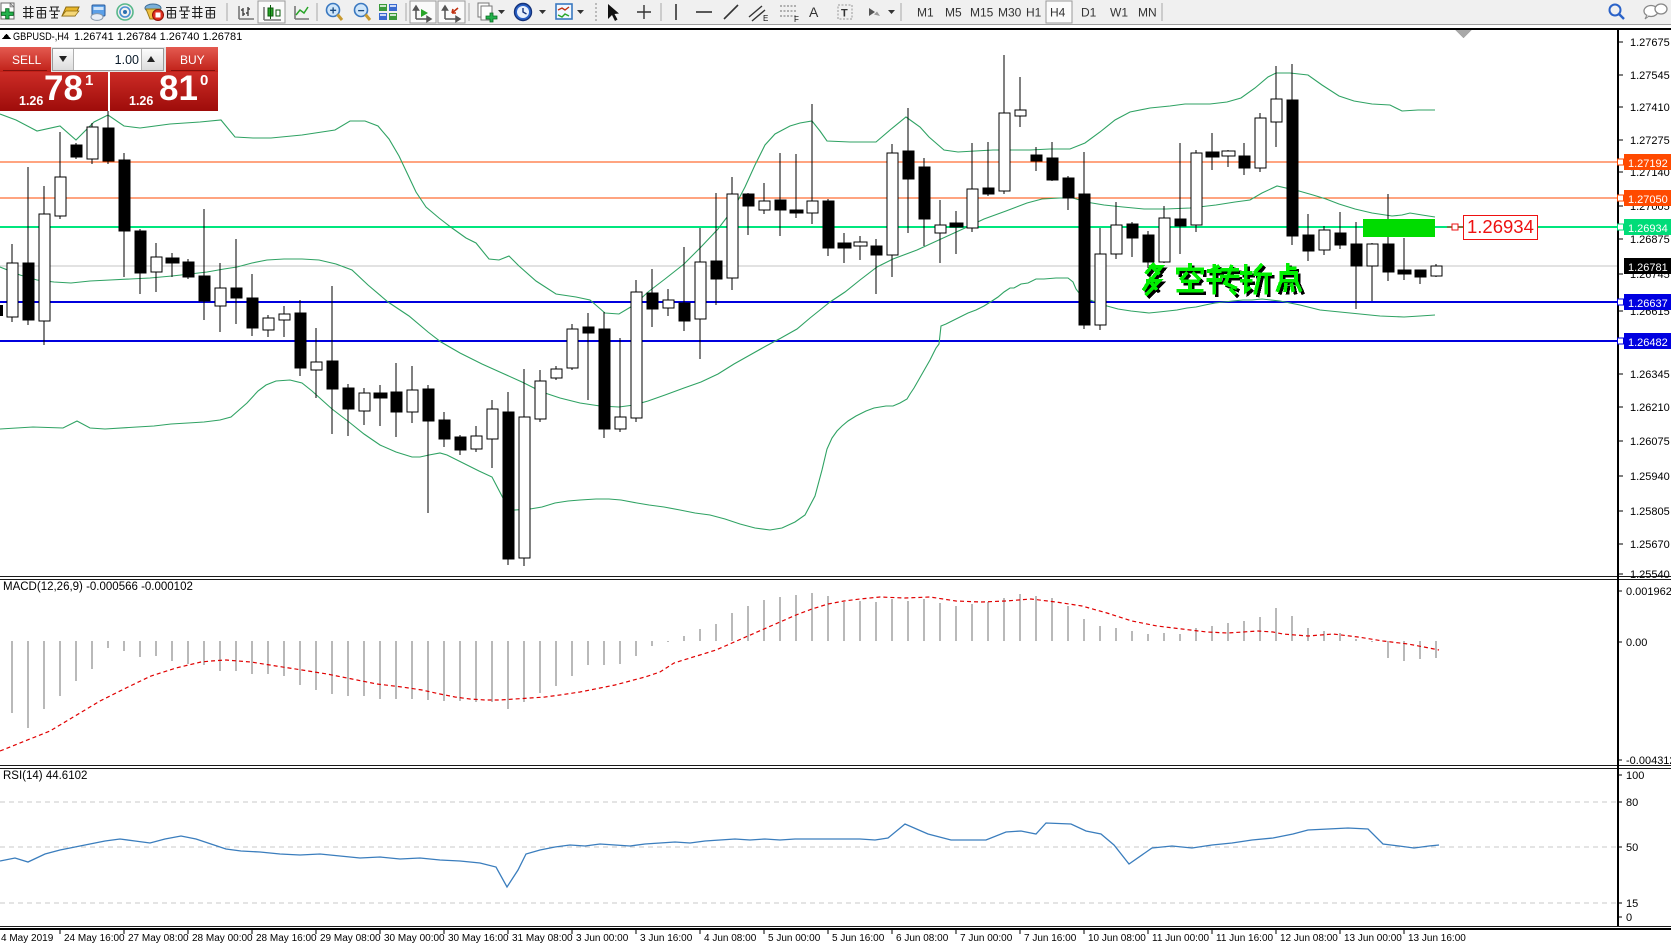  Describe the element at coordinates (925, 13) in the screenshot. I see `svg-text: M1` at that location.